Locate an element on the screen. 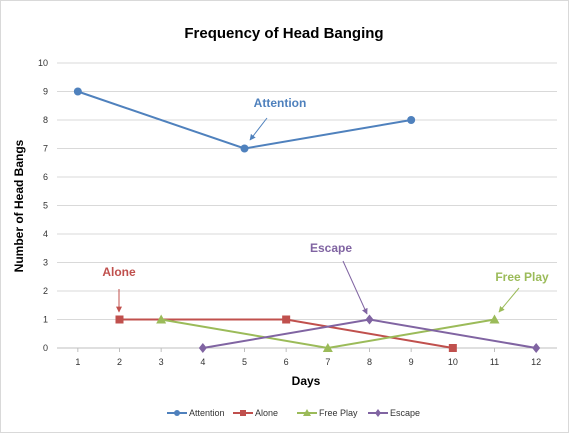 The image size is (569, 433). y-tick-label: 5 is located at coordinates (45, 206).